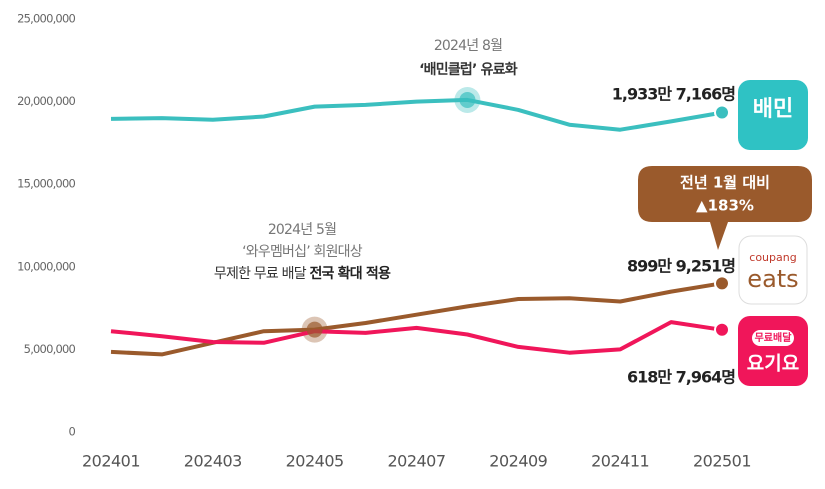 The image size is (825, 489). What do you see at coordinates (46, 184) in the screenshot?
I see `y-tick-label: 15,000,000` at bounding box center [46, 184].